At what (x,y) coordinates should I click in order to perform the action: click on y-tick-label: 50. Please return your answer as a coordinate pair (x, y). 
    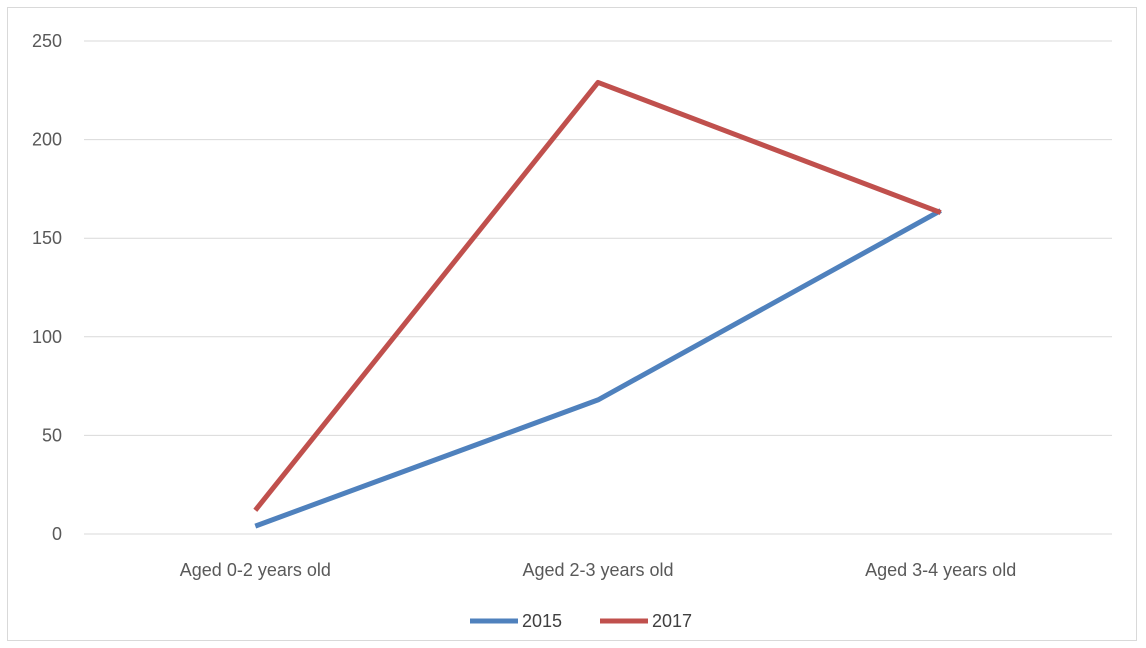
    Looking at the image, I should click on (52, 435).